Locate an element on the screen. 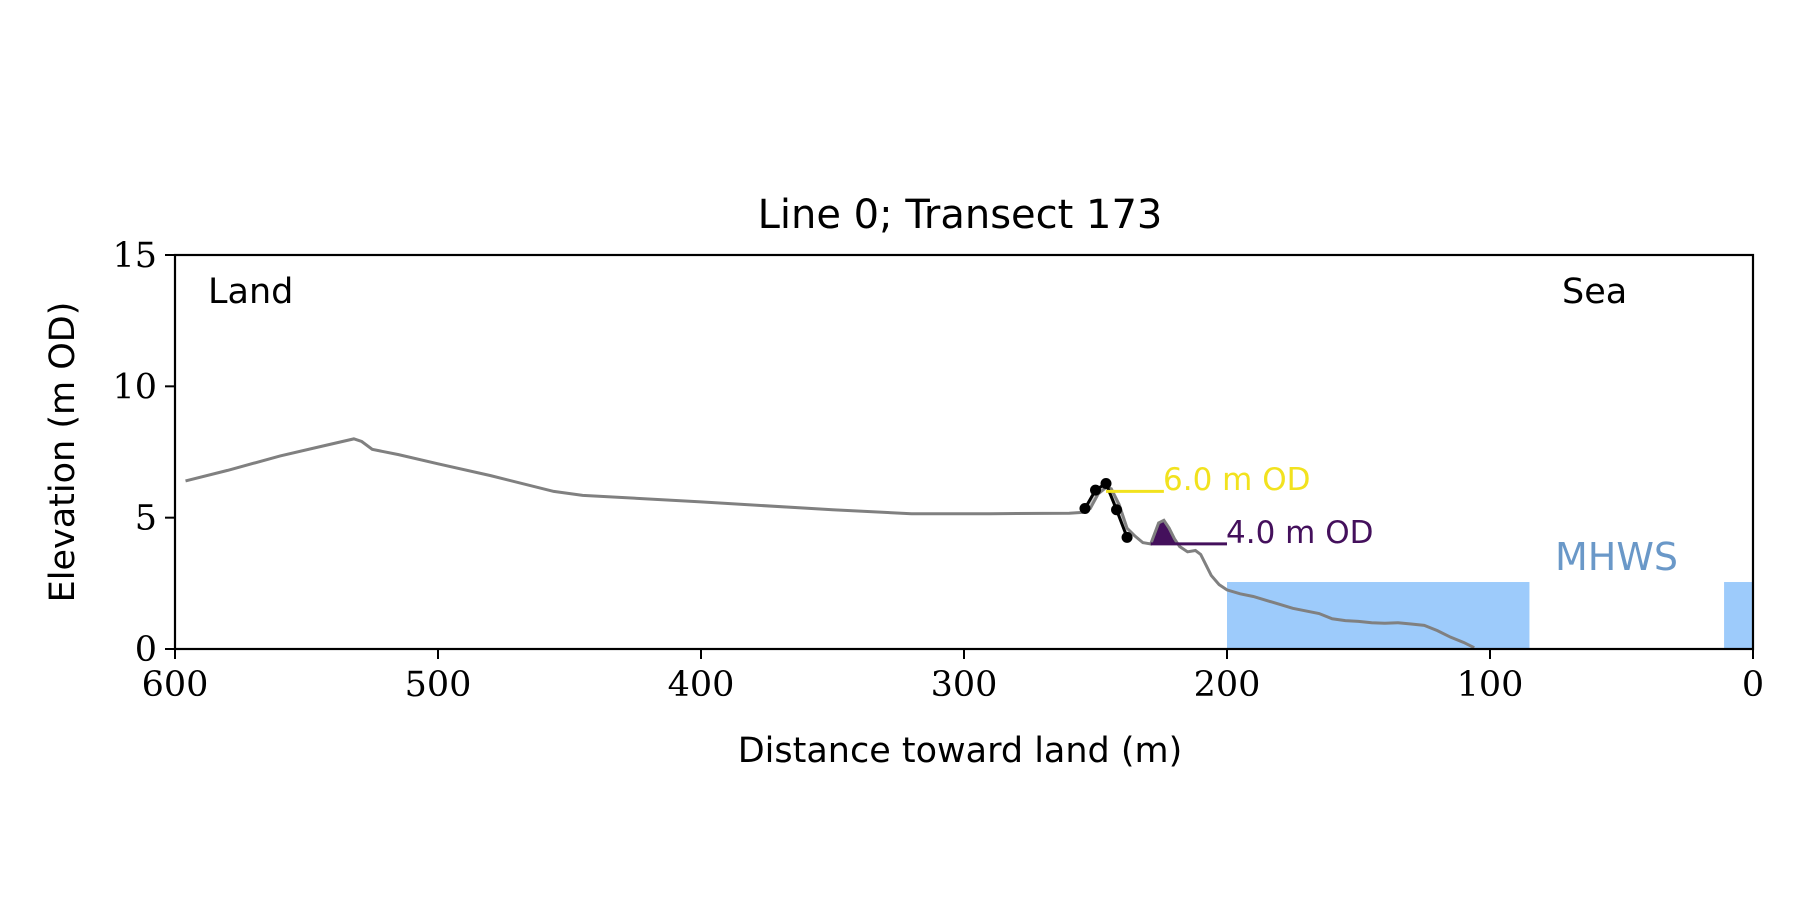  x-tick-label-600: 600 is located at coordinates (175, 685).